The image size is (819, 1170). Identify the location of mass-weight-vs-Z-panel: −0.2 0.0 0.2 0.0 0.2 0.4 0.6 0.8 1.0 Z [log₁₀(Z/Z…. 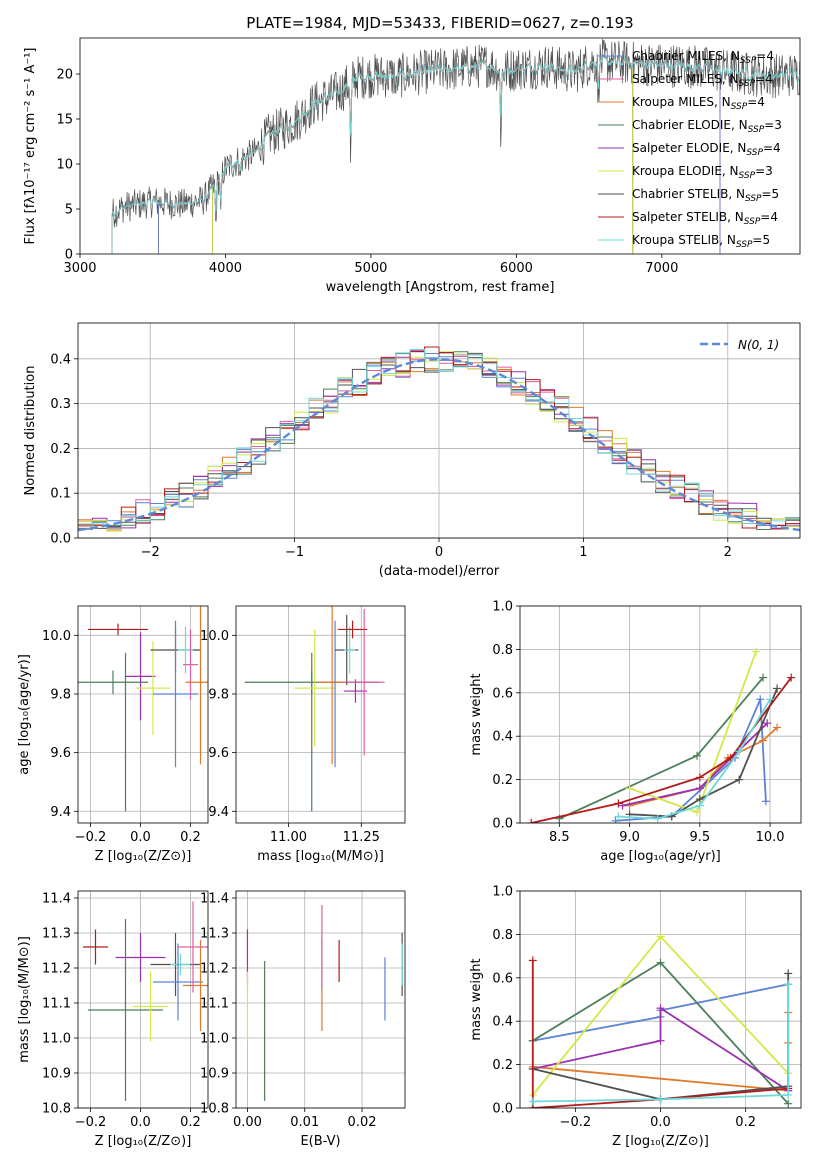
(635, 1017).